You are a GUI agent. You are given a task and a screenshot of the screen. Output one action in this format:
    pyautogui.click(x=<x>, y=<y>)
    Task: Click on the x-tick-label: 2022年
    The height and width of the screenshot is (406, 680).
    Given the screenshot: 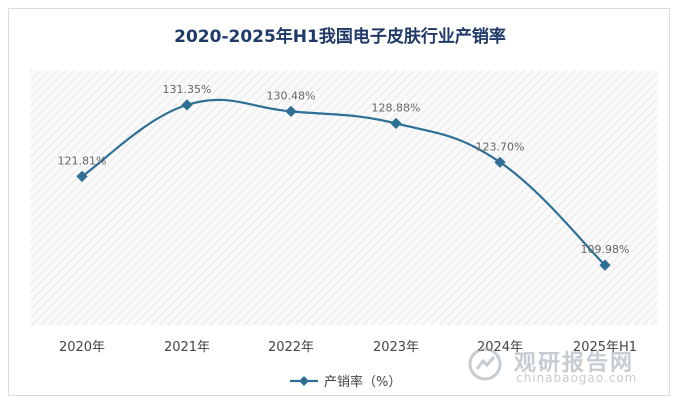 What is the action you would take?
    pyautogui.click(x=291, y=347)
    